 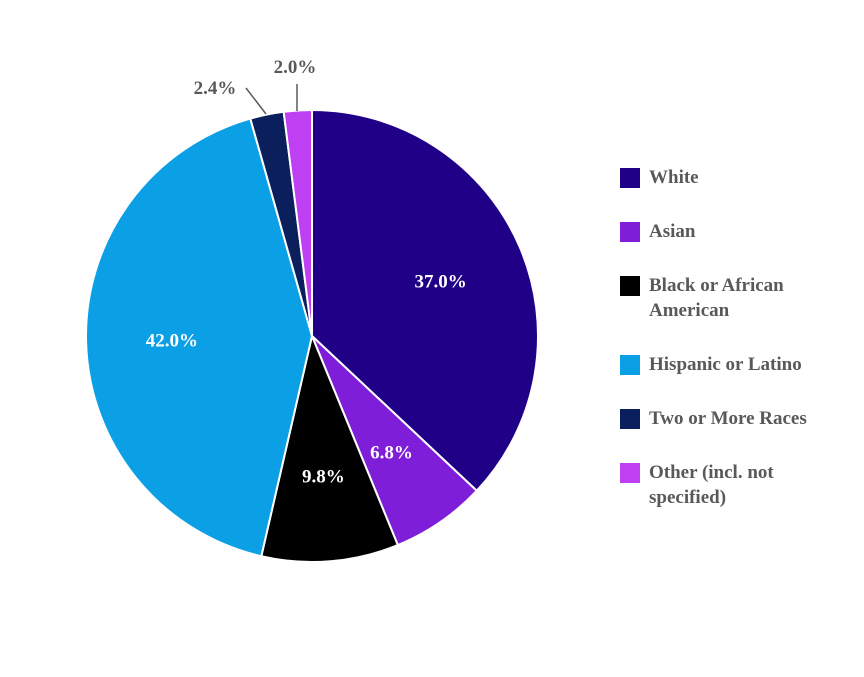 I want to click on legend-label-black: Black or African American, so click(x=716, y=298).